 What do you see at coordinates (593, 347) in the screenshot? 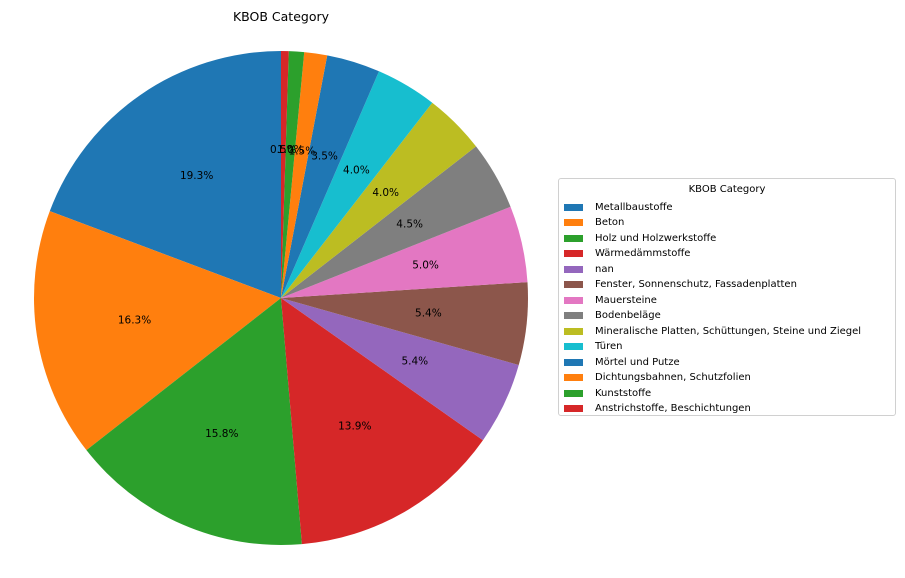
I see `legend-item: Türen` at bounding box center [593, 347].